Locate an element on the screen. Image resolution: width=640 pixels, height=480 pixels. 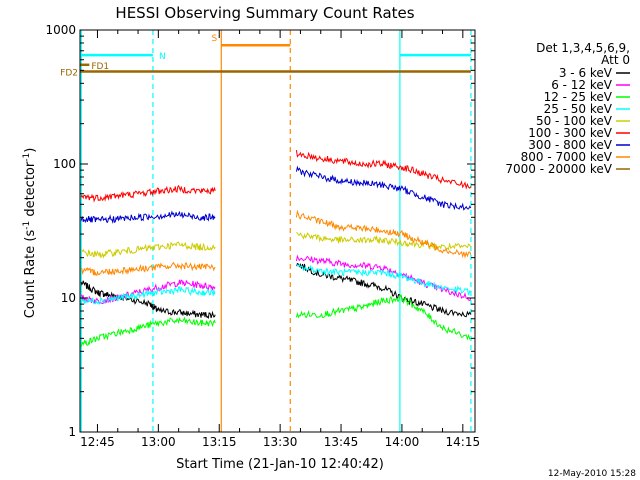
x-tick-label-6: 14:15 is located at coordinates (463, 442).